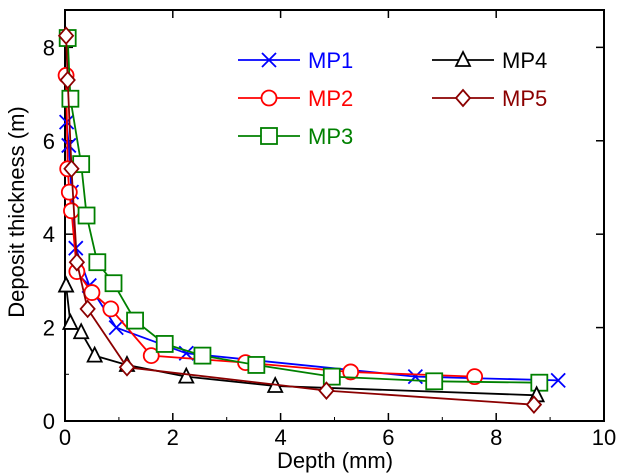  I want to click on x-tick-label: 6, so click(388, 437).